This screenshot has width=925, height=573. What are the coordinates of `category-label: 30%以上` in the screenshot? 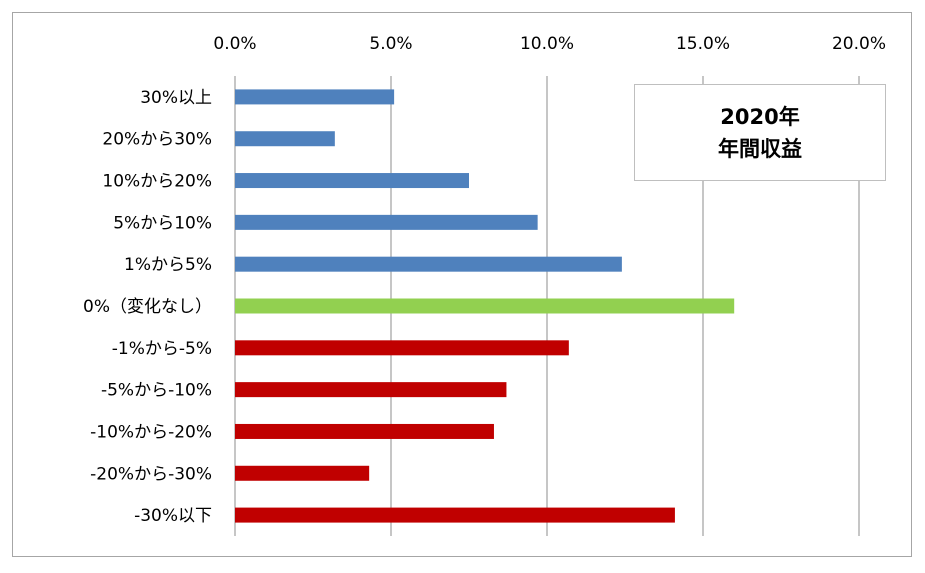 It's located at (176, 98).